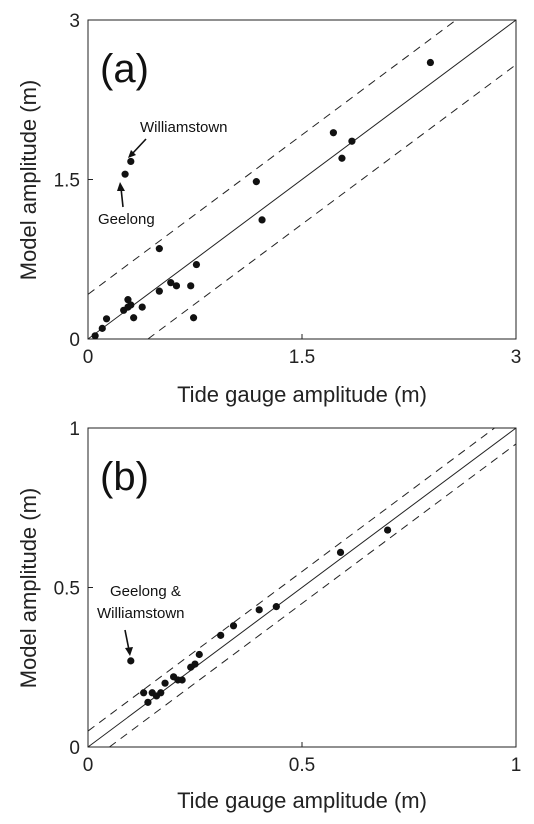 Image resolution: width=534 pixels, height=824 pixels. What do you see at coordinates (121, 186) in the screenshot?
I see `arrowhead-geelong` at bounding box center [121, 186].